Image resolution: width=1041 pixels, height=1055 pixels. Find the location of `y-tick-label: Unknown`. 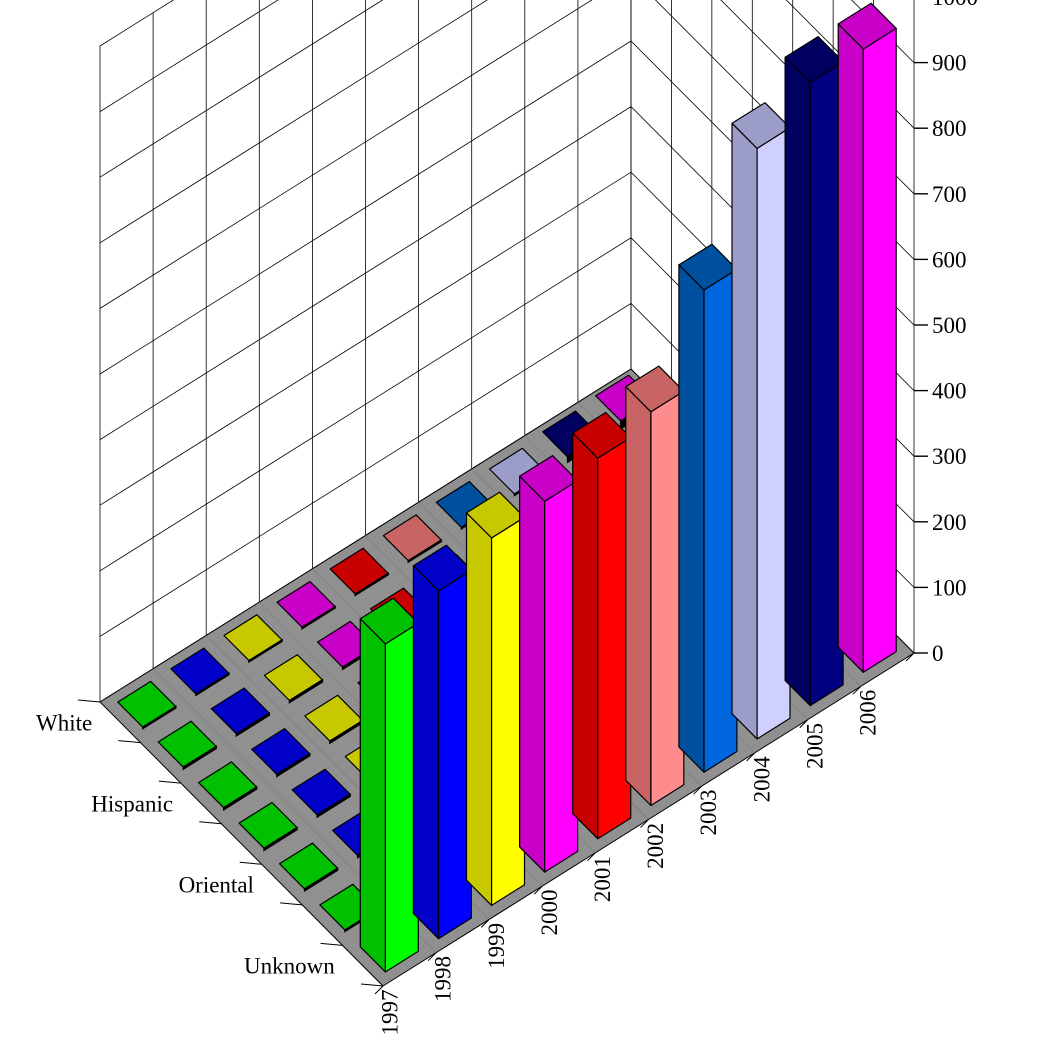

y-tick-label: Unknown is located at coordinates (289, 966).